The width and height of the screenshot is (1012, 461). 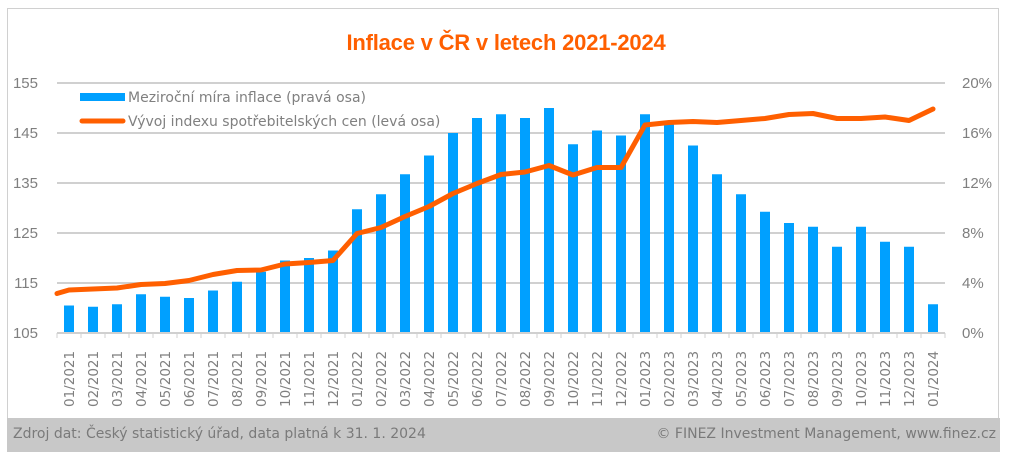 What do you see at coordinates (742, 379) in the screenshot?
I see `x-tick-label: 05/2023` at bounding box center [742, 379].